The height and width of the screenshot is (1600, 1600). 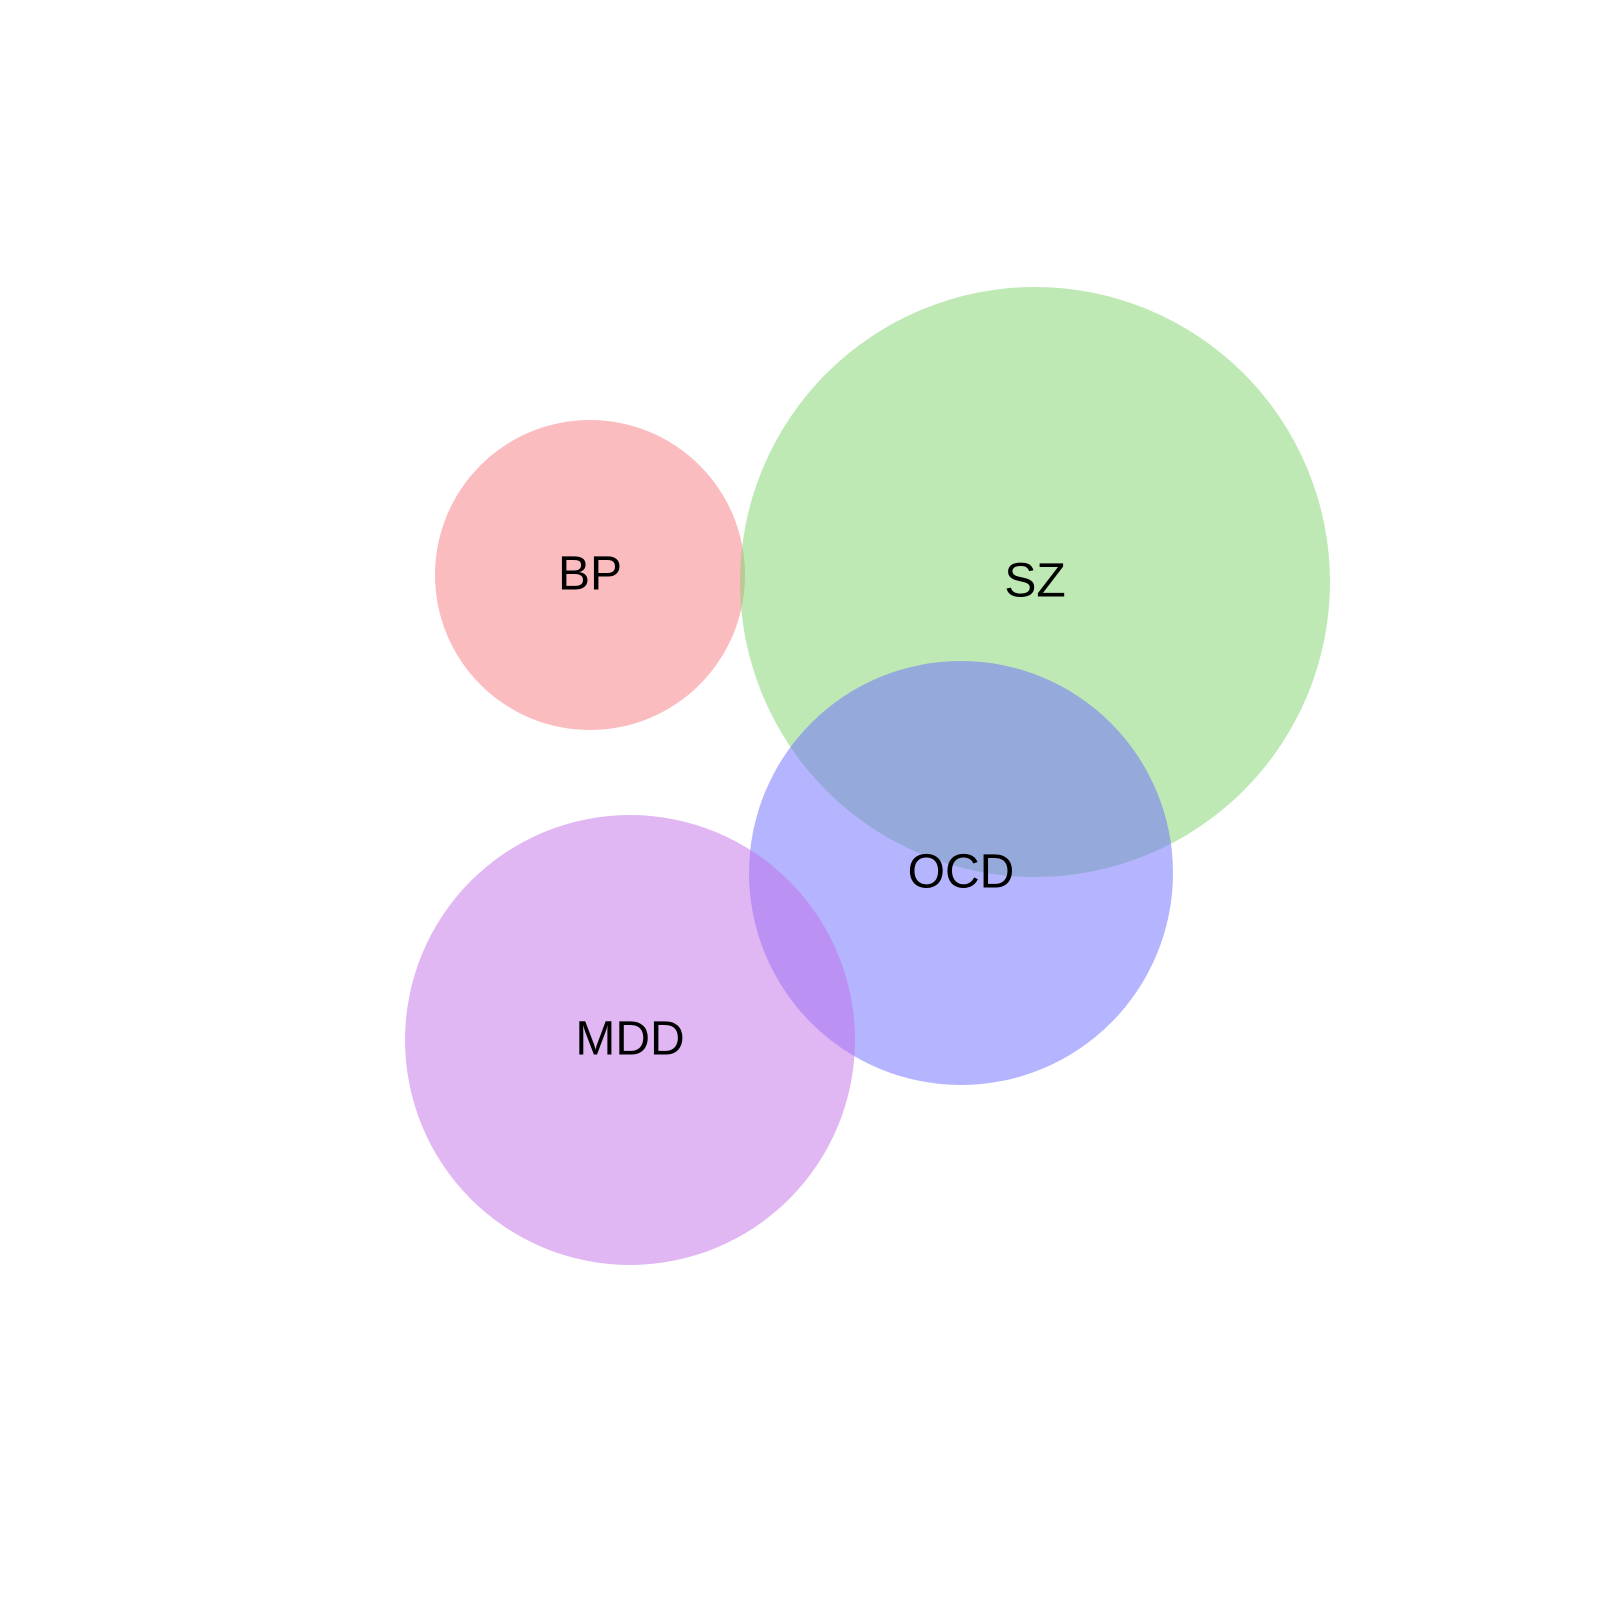 I want to click on mdd-circle, so click(x=630, y=1040).